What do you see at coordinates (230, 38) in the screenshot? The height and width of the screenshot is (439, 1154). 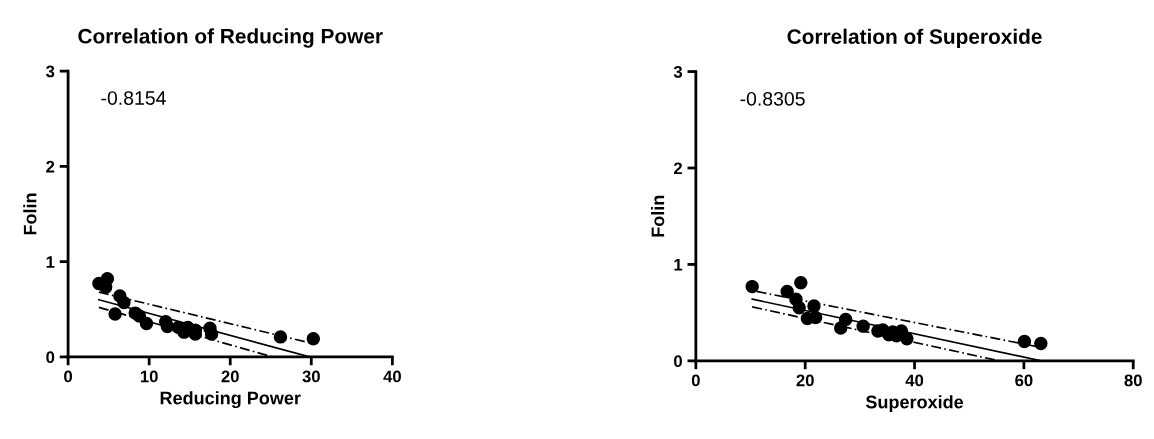 I see `chart-title: Correlation of Reducing Power` at bounding box center [230, 38].